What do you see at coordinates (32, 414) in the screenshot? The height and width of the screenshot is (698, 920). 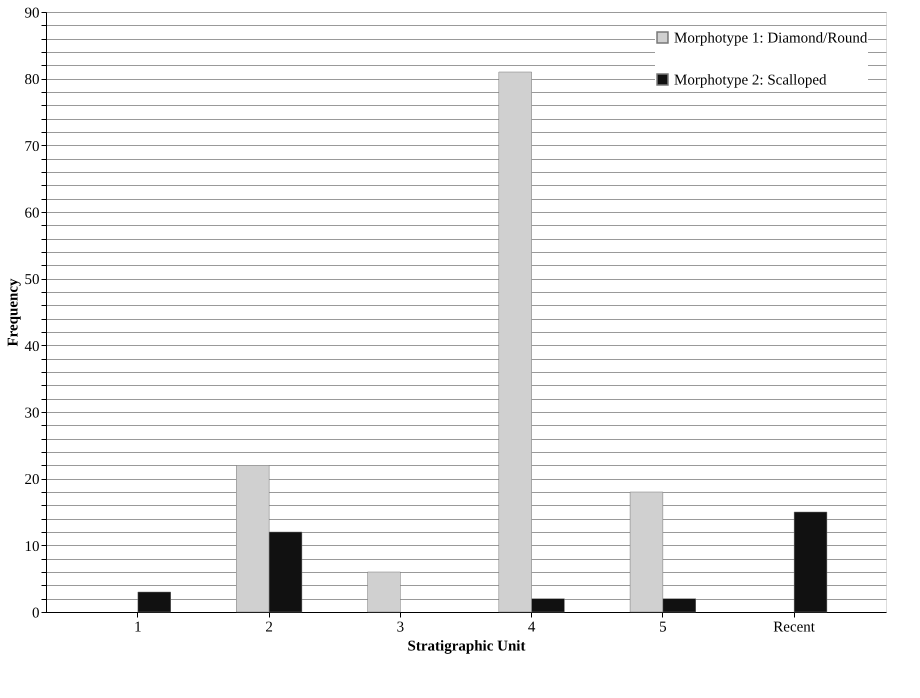 I see `y-tick-label: 30` at bounding box center [32, 414].